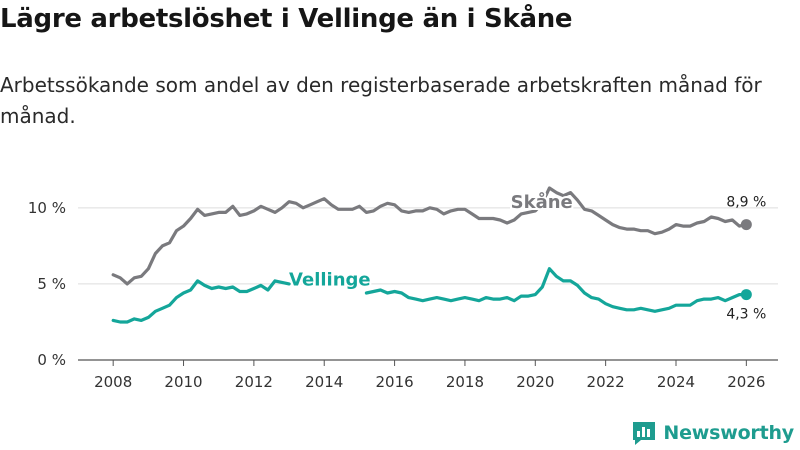  I want to click on series-label-skane: Skåne, so click(542, 202).